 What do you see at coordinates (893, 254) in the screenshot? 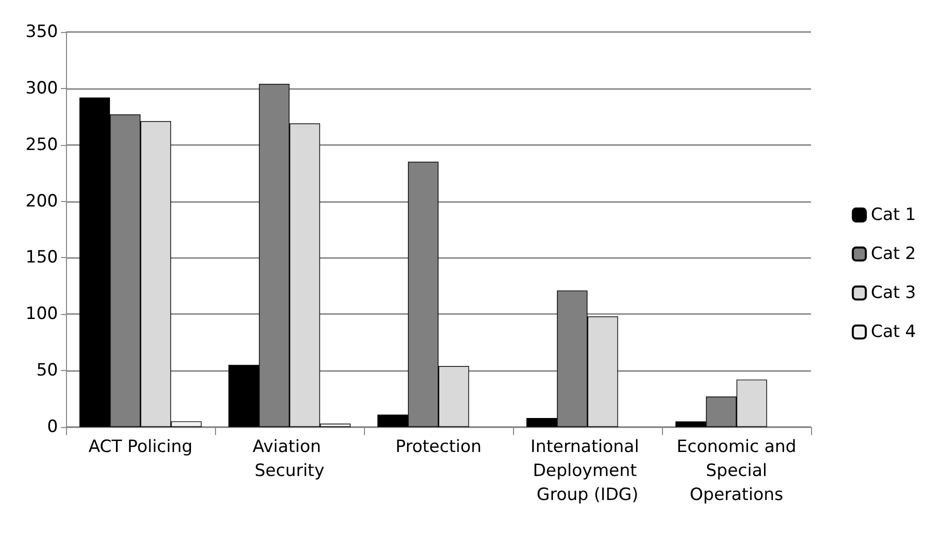
I see `legend-label: Cat 2` at bounding box center [893, 254].